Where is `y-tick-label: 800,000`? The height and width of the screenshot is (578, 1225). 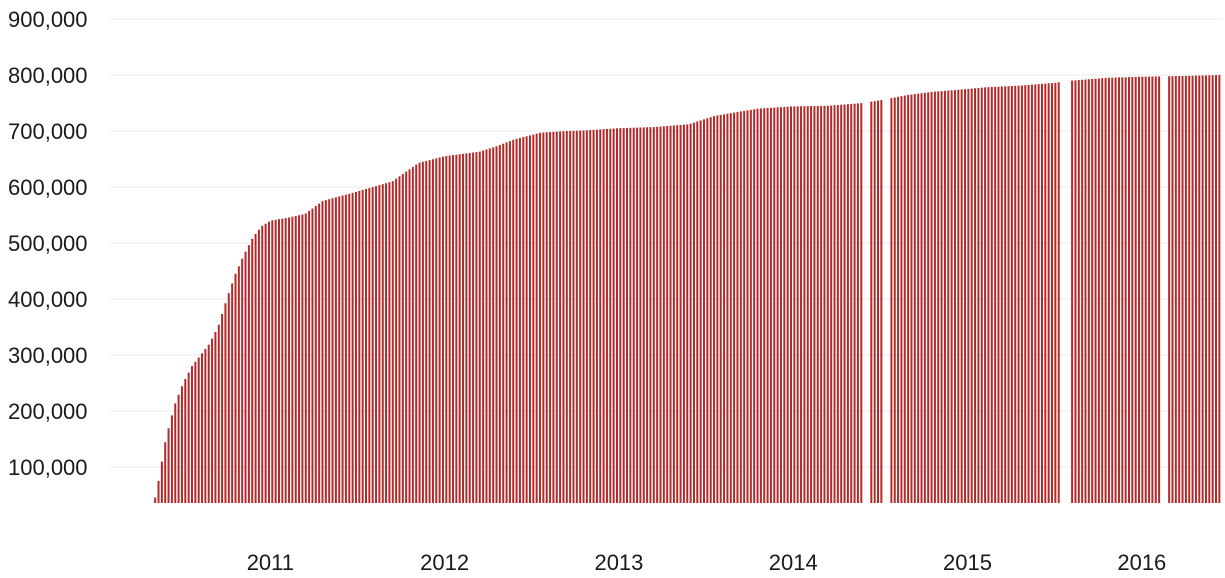 y-tick-label: 800,000 is located at coordinates (48, 75).